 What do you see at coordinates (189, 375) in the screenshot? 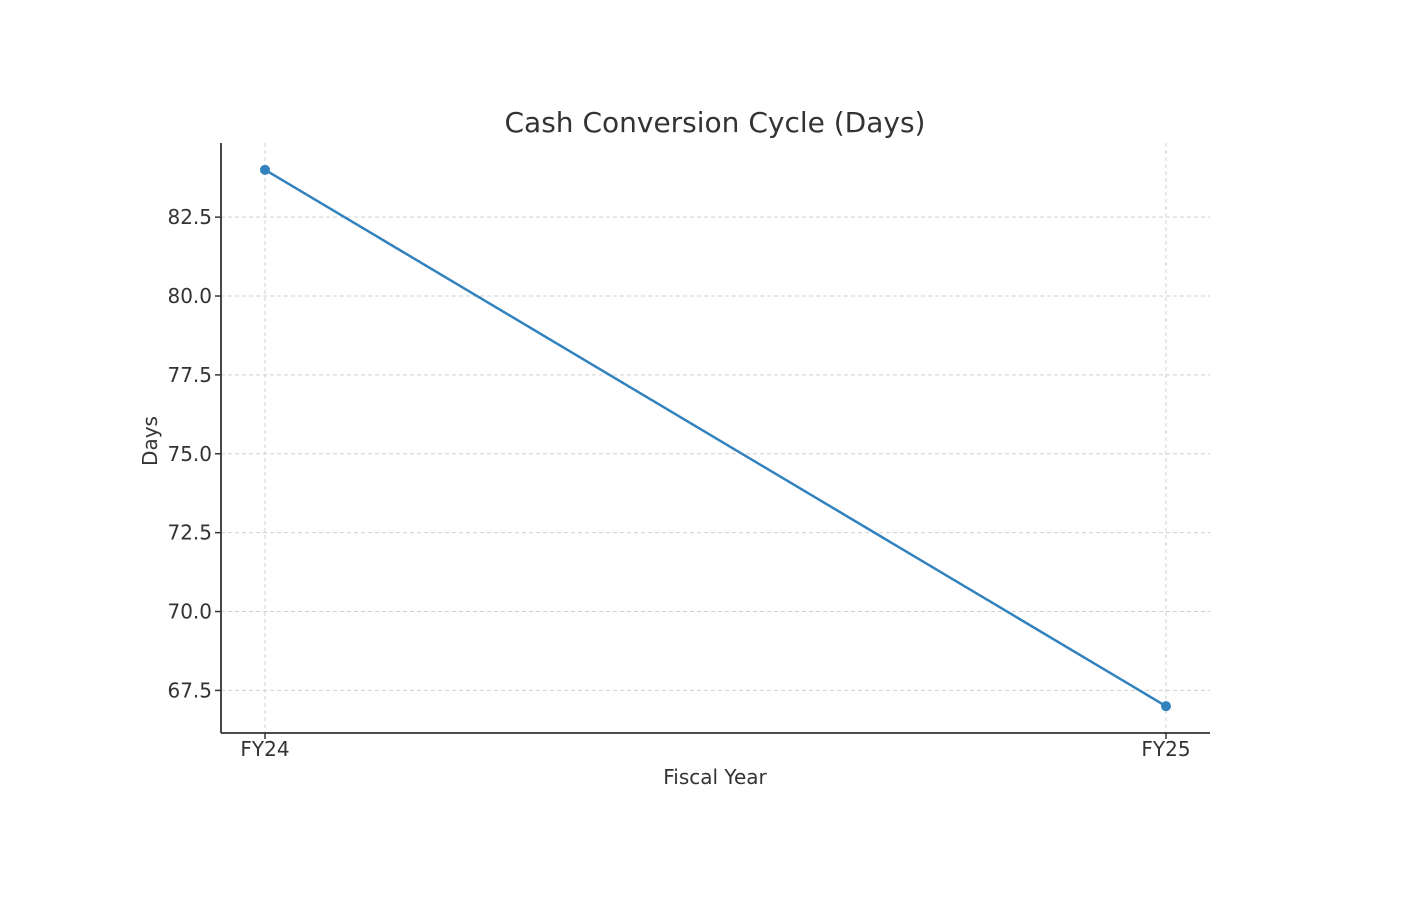
I see `y-tick-label: 77.5` at bounding box center [189, 375].